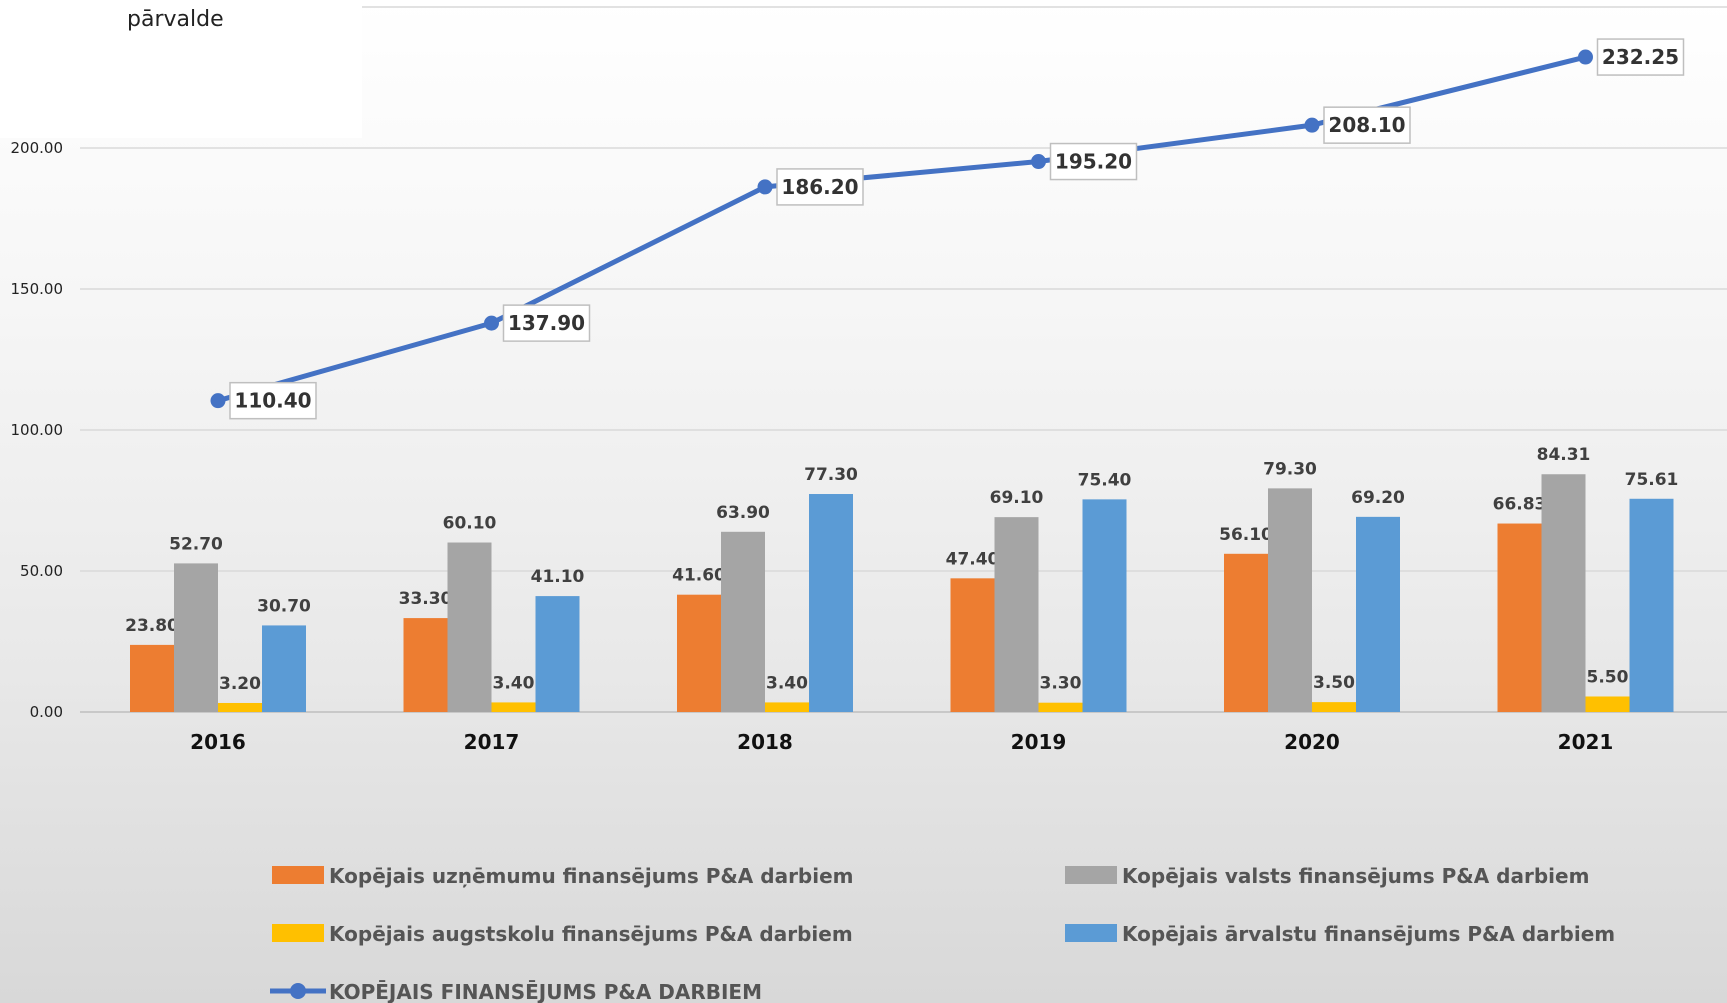  Describe the element at coordinates (973, 559) in the screenshot. I see `bar-data-label: 47.40` at that location.